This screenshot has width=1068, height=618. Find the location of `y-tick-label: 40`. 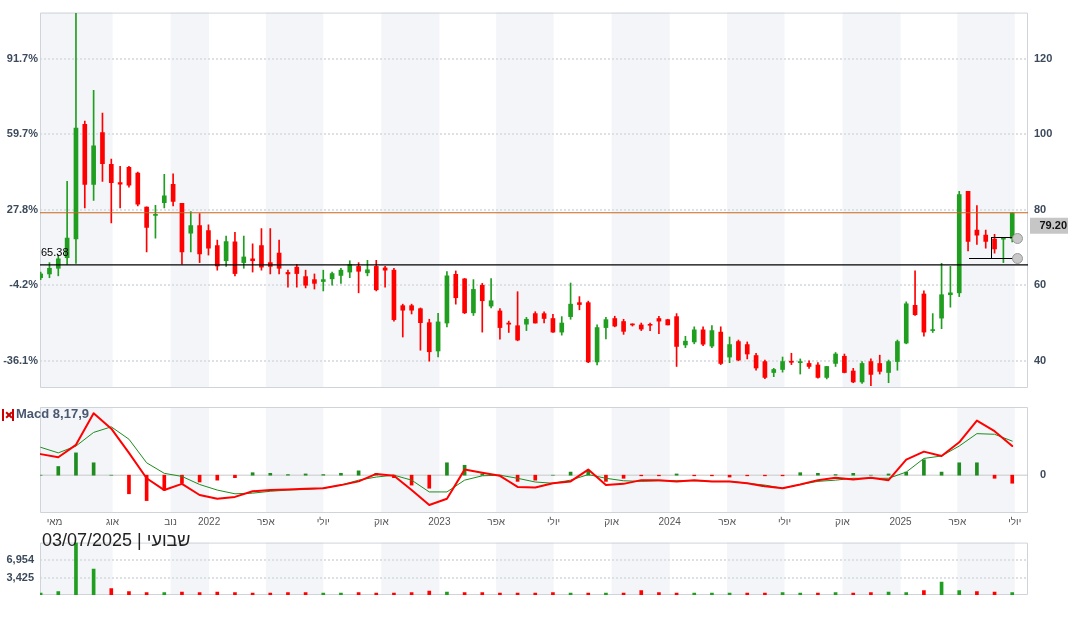

y-tick-label: 40 is located at coordinates (1040, 359).